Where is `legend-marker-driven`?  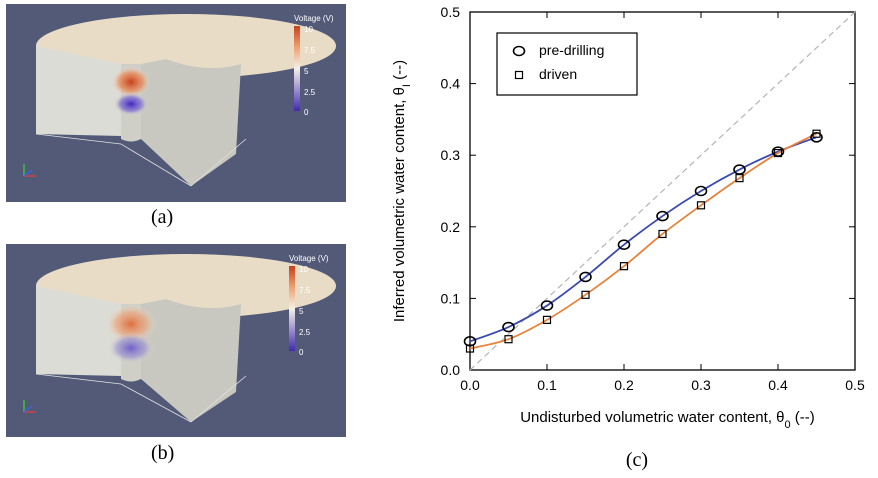 legend-marker-driven is located at coordinates (519, 75).